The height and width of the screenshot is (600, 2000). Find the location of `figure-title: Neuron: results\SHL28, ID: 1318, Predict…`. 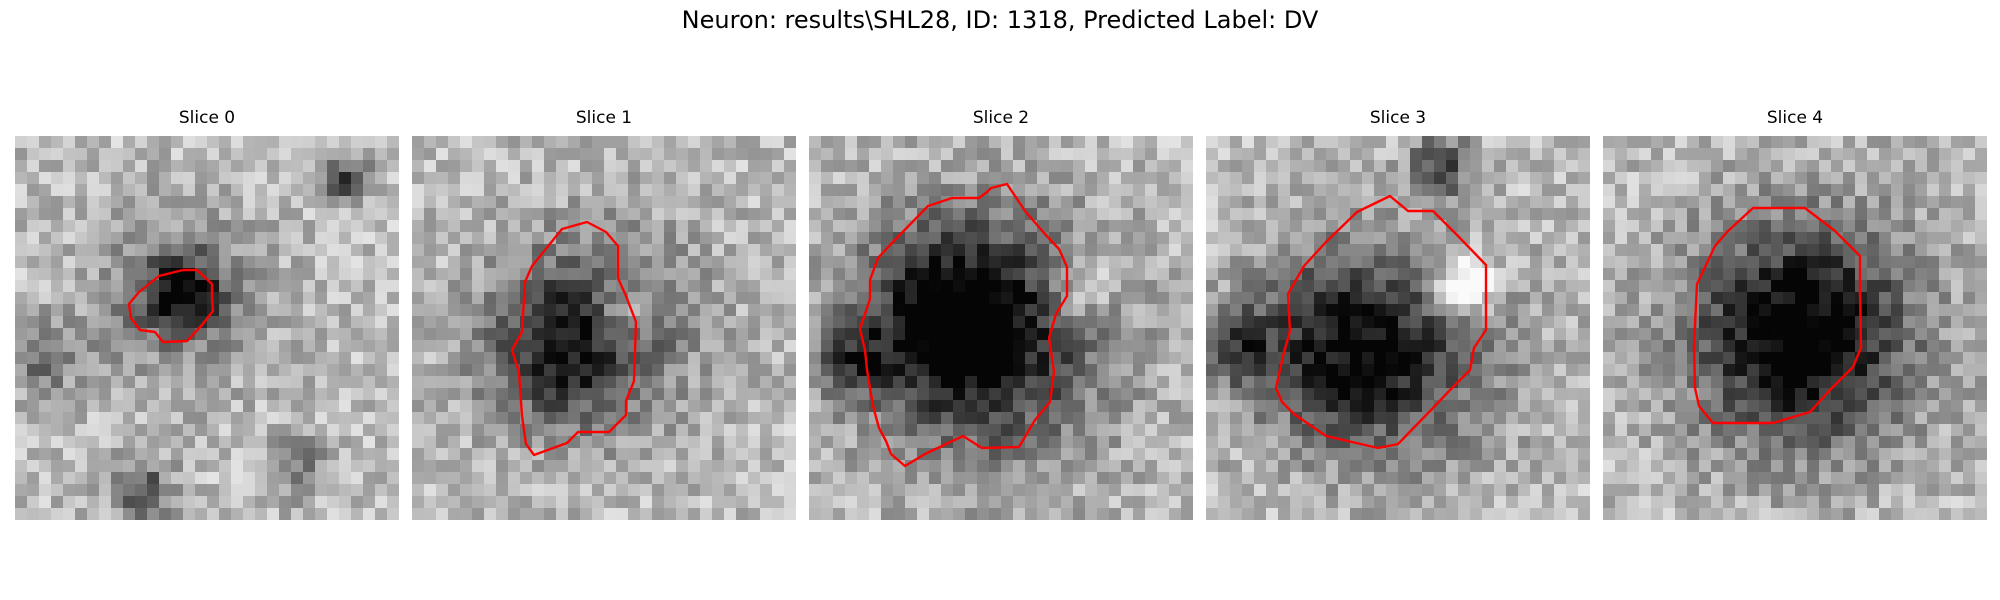

figure-title: Neuron: results\SHL28, ID: 1318, Predict… is located at coordinates (1000, 20).